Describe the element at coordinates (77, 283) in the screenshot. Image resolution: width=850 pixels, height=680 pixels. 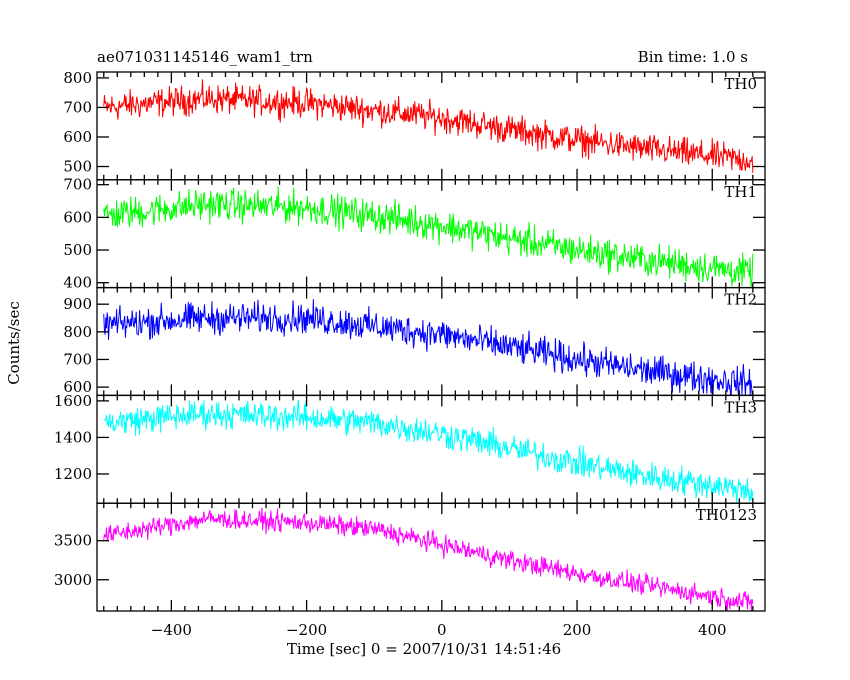
I see `y-tick-label: 400` at that location.